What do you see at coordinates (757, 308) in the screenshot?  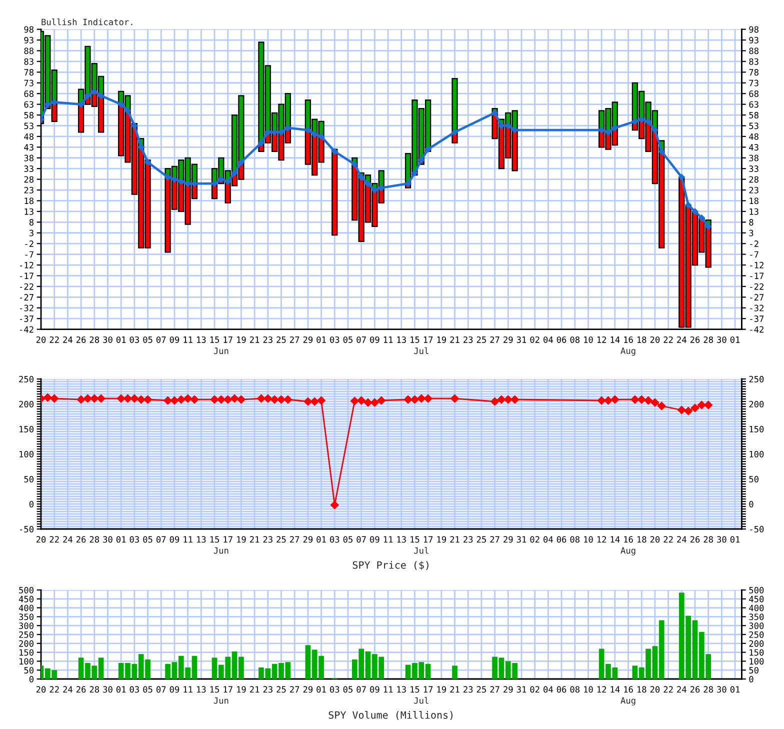 I see `y2-tick-label: -32` at bounding box center [757, 308].